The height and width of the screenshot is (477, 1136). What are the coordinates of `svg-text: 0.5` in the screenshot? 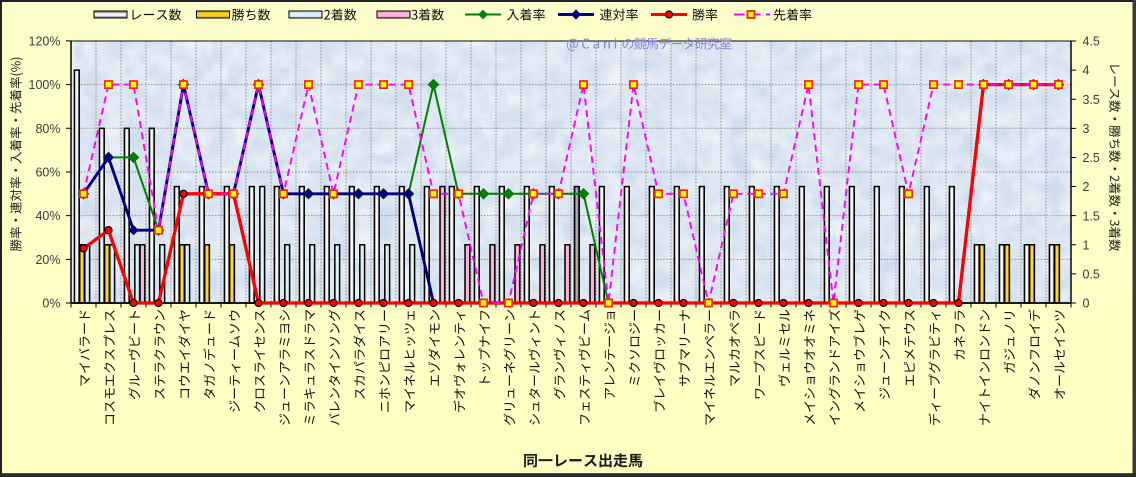 It's located at (1091, 275).